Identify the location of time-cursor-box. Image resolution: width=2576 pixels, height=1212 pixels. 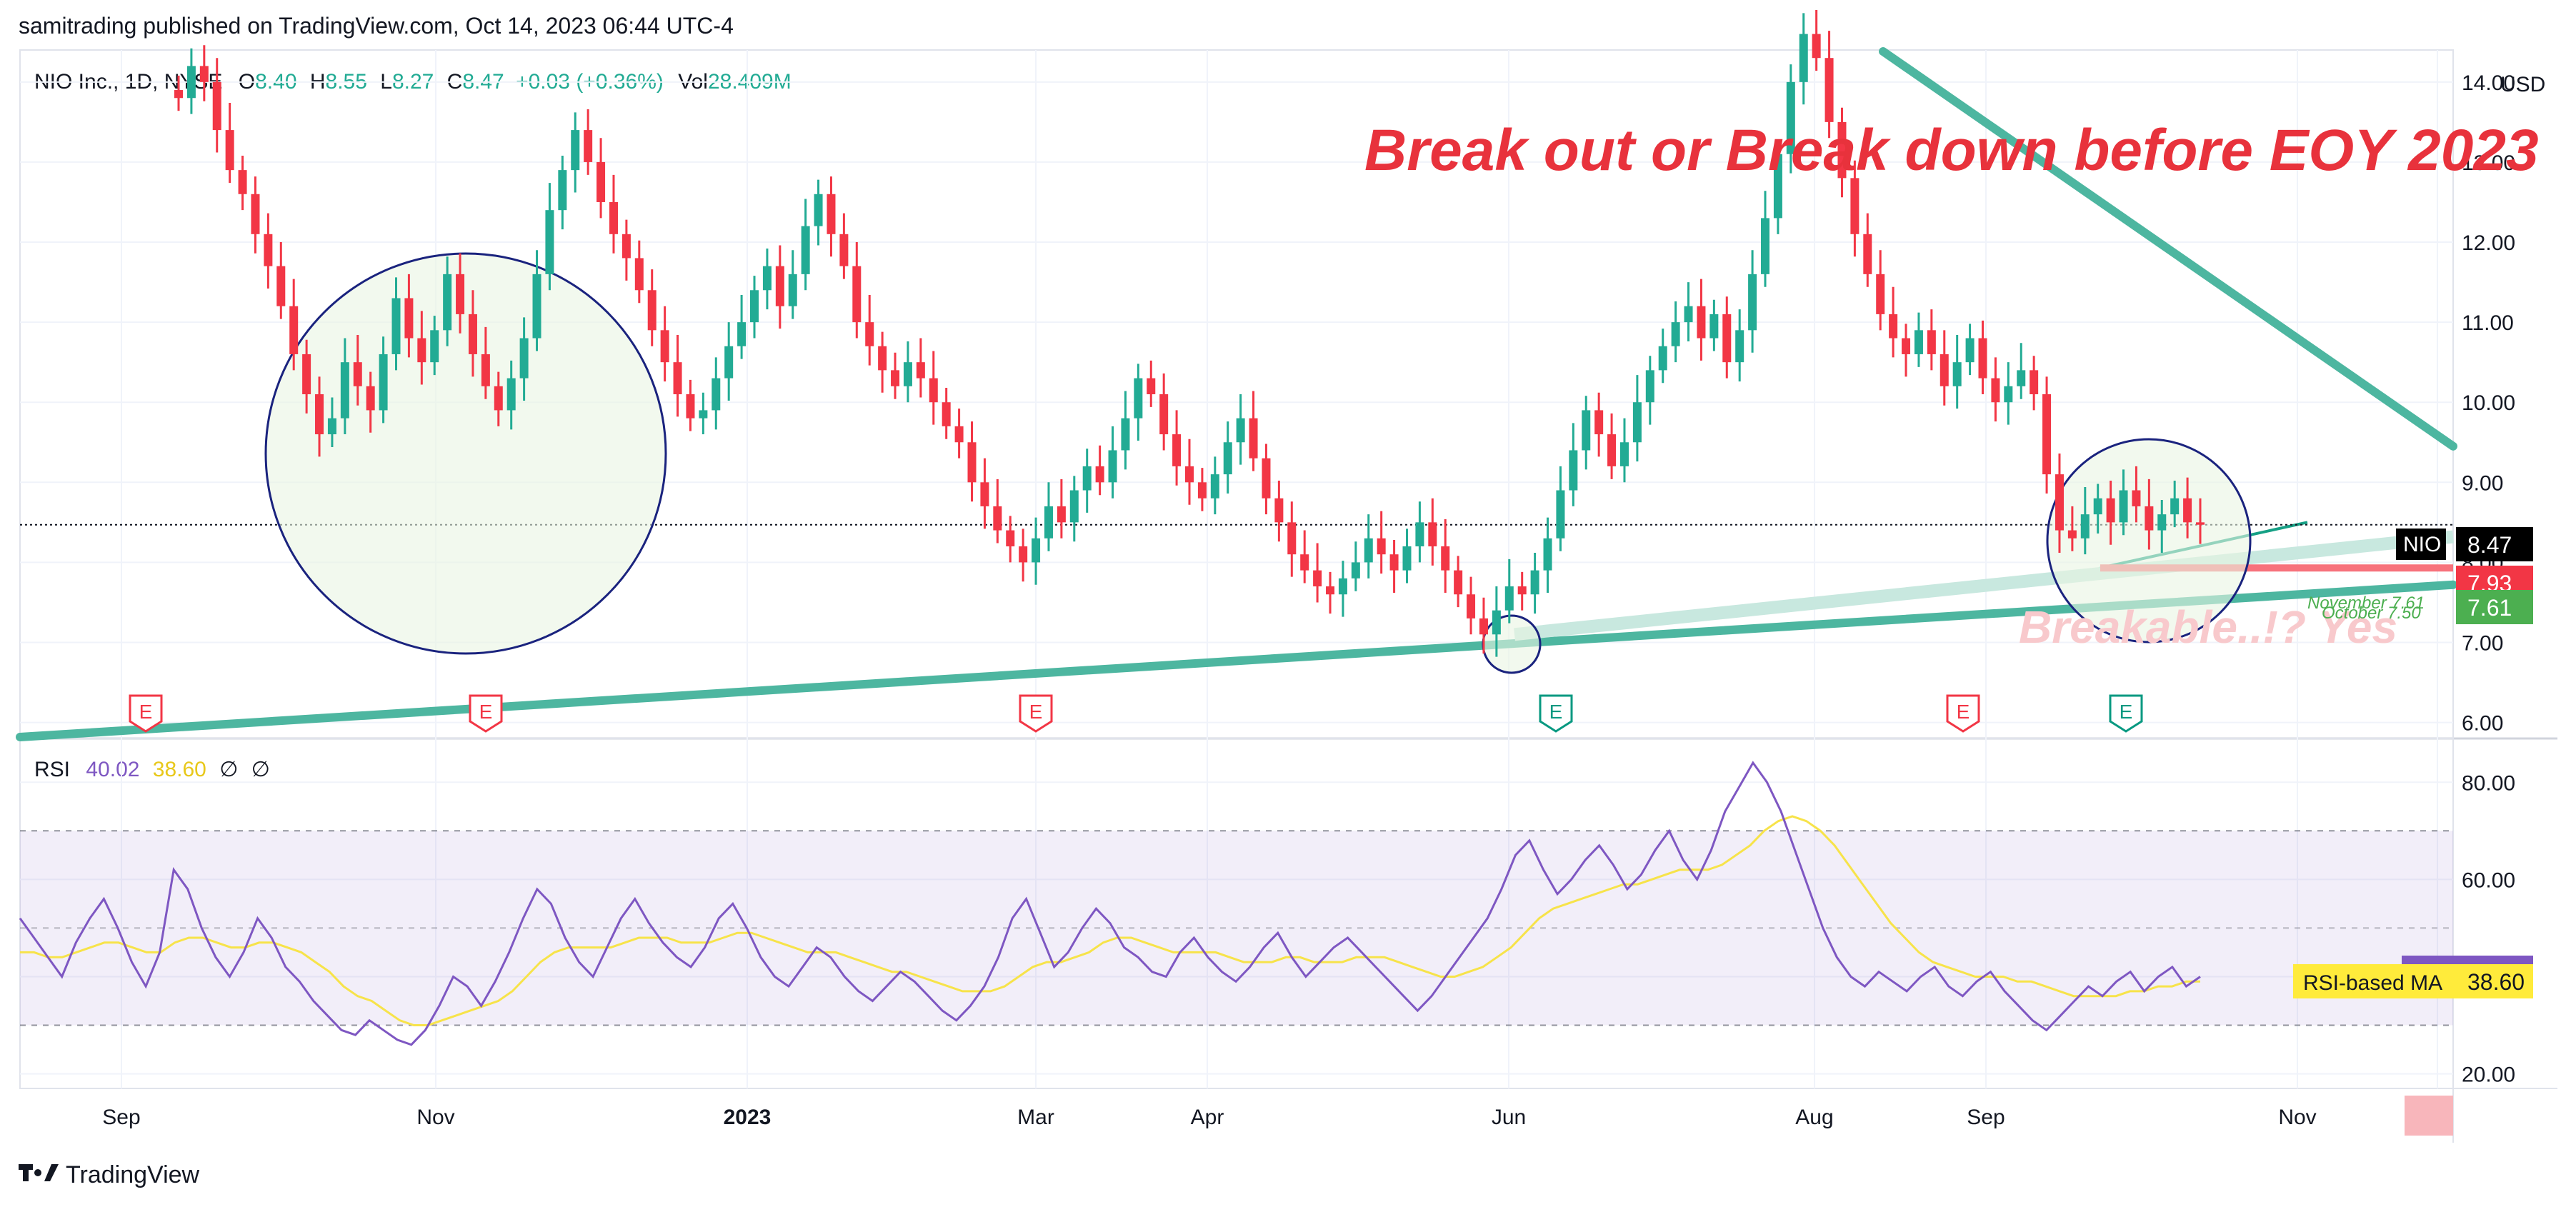
(2429, 1116).